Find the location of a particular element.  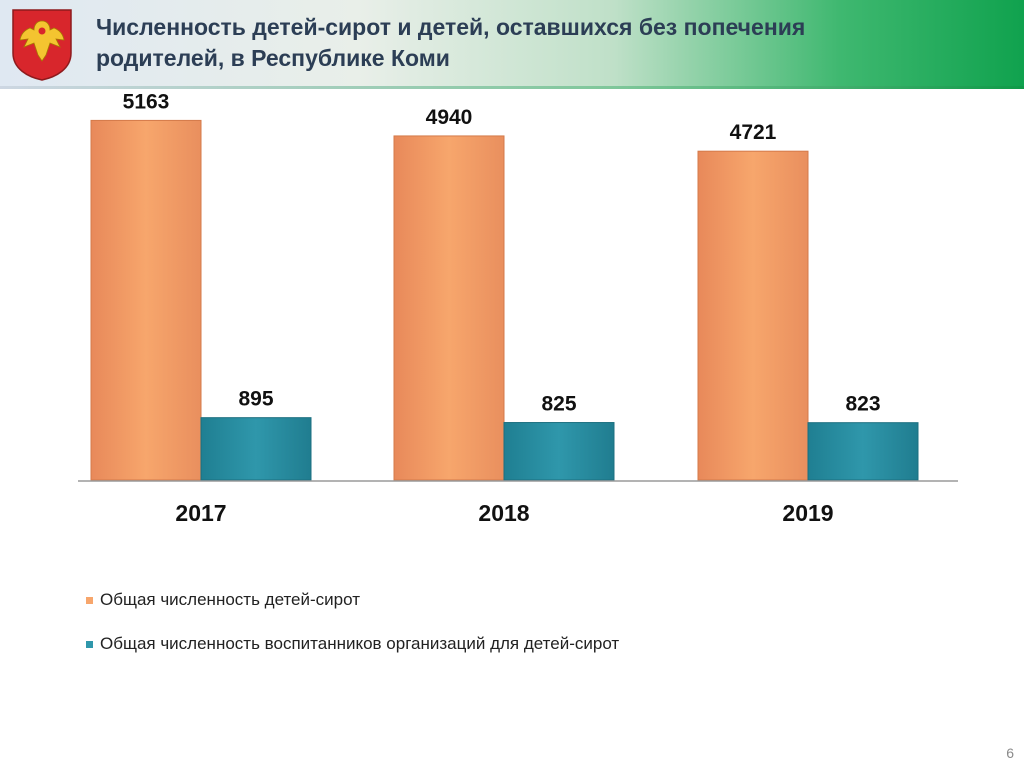

legend-item-series-1: Общая численность детей-сирот is located at coordinates (223, 600).